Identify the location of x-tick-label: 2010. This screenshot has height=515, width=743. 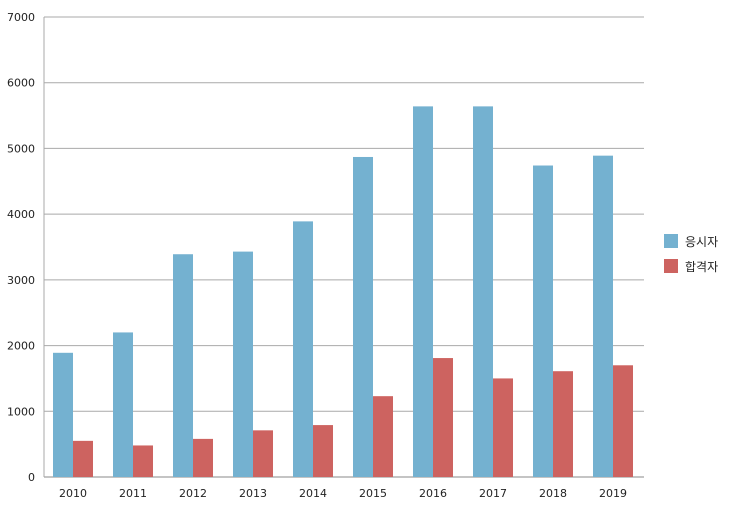
(73, 493).